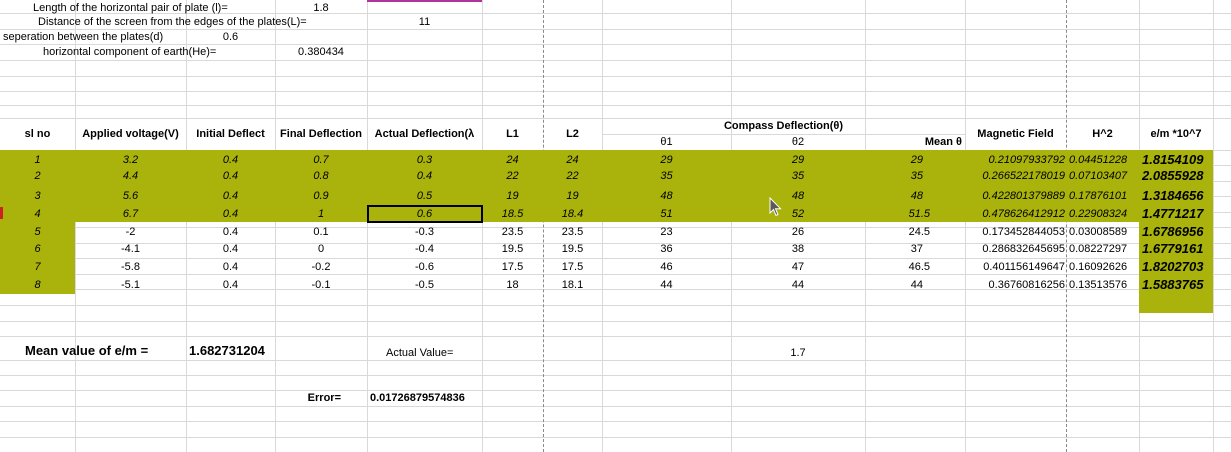 Image resolution: width=1231 pixels, height=452 pixels. I want to click on cell-l1: 19, so click(512, 196).